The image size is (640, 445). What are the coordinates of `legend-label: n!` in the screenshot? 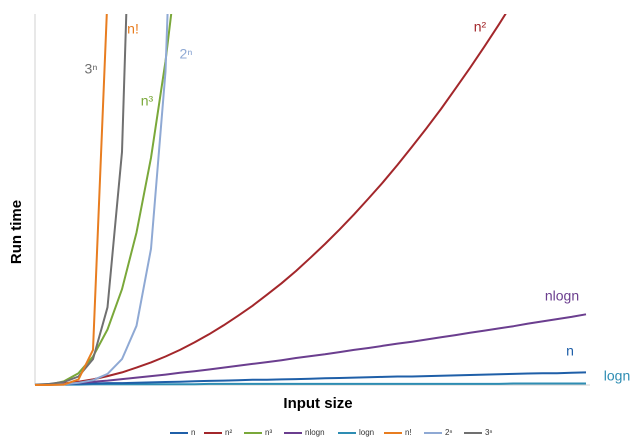 It's located at (408, 432).